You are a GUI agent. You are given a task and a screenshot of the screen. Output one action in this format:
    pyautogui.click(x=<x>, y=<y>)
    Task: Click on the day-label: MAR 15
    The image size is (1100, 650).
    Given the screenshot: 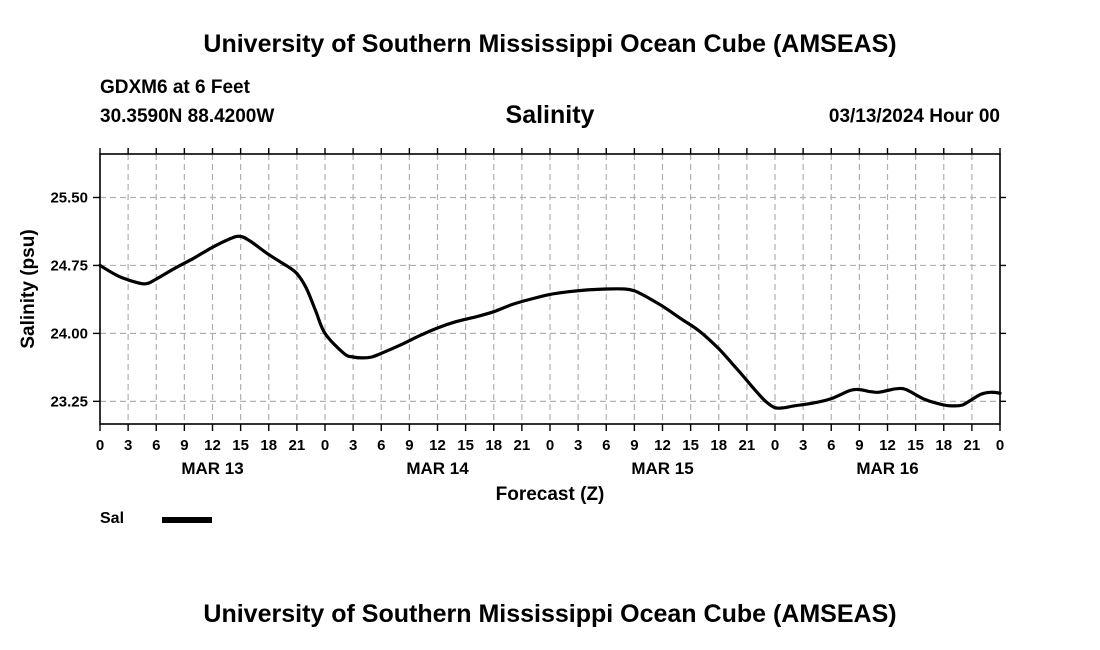 What is the action you would take?
    pyautogui.click(x=662, y=468)
    